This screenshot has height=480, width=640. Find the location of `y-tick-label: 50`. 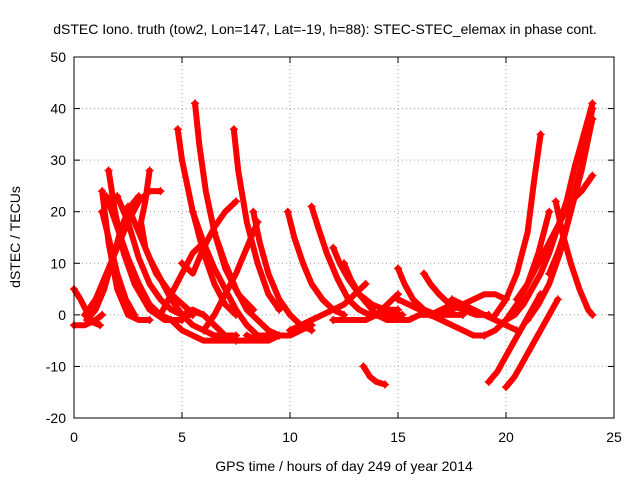

y-tick-label: 50 is located at coordinates (58, 57).